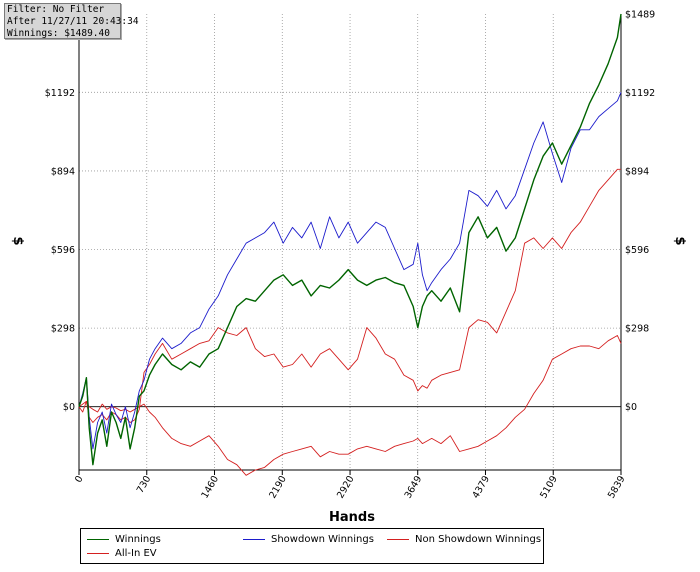  Describe the element at coordinates (17, 240) in the screenshot. I see `y-axis-label-left: $` at that location.